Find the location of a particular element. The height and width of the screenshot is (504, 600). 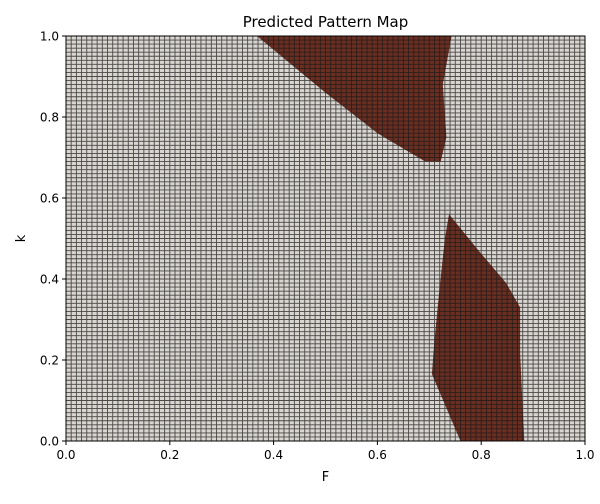

y-axis: 0.0 0.2 0.4 0.6 0.8 1.0 is located at coordinates (53, 239).